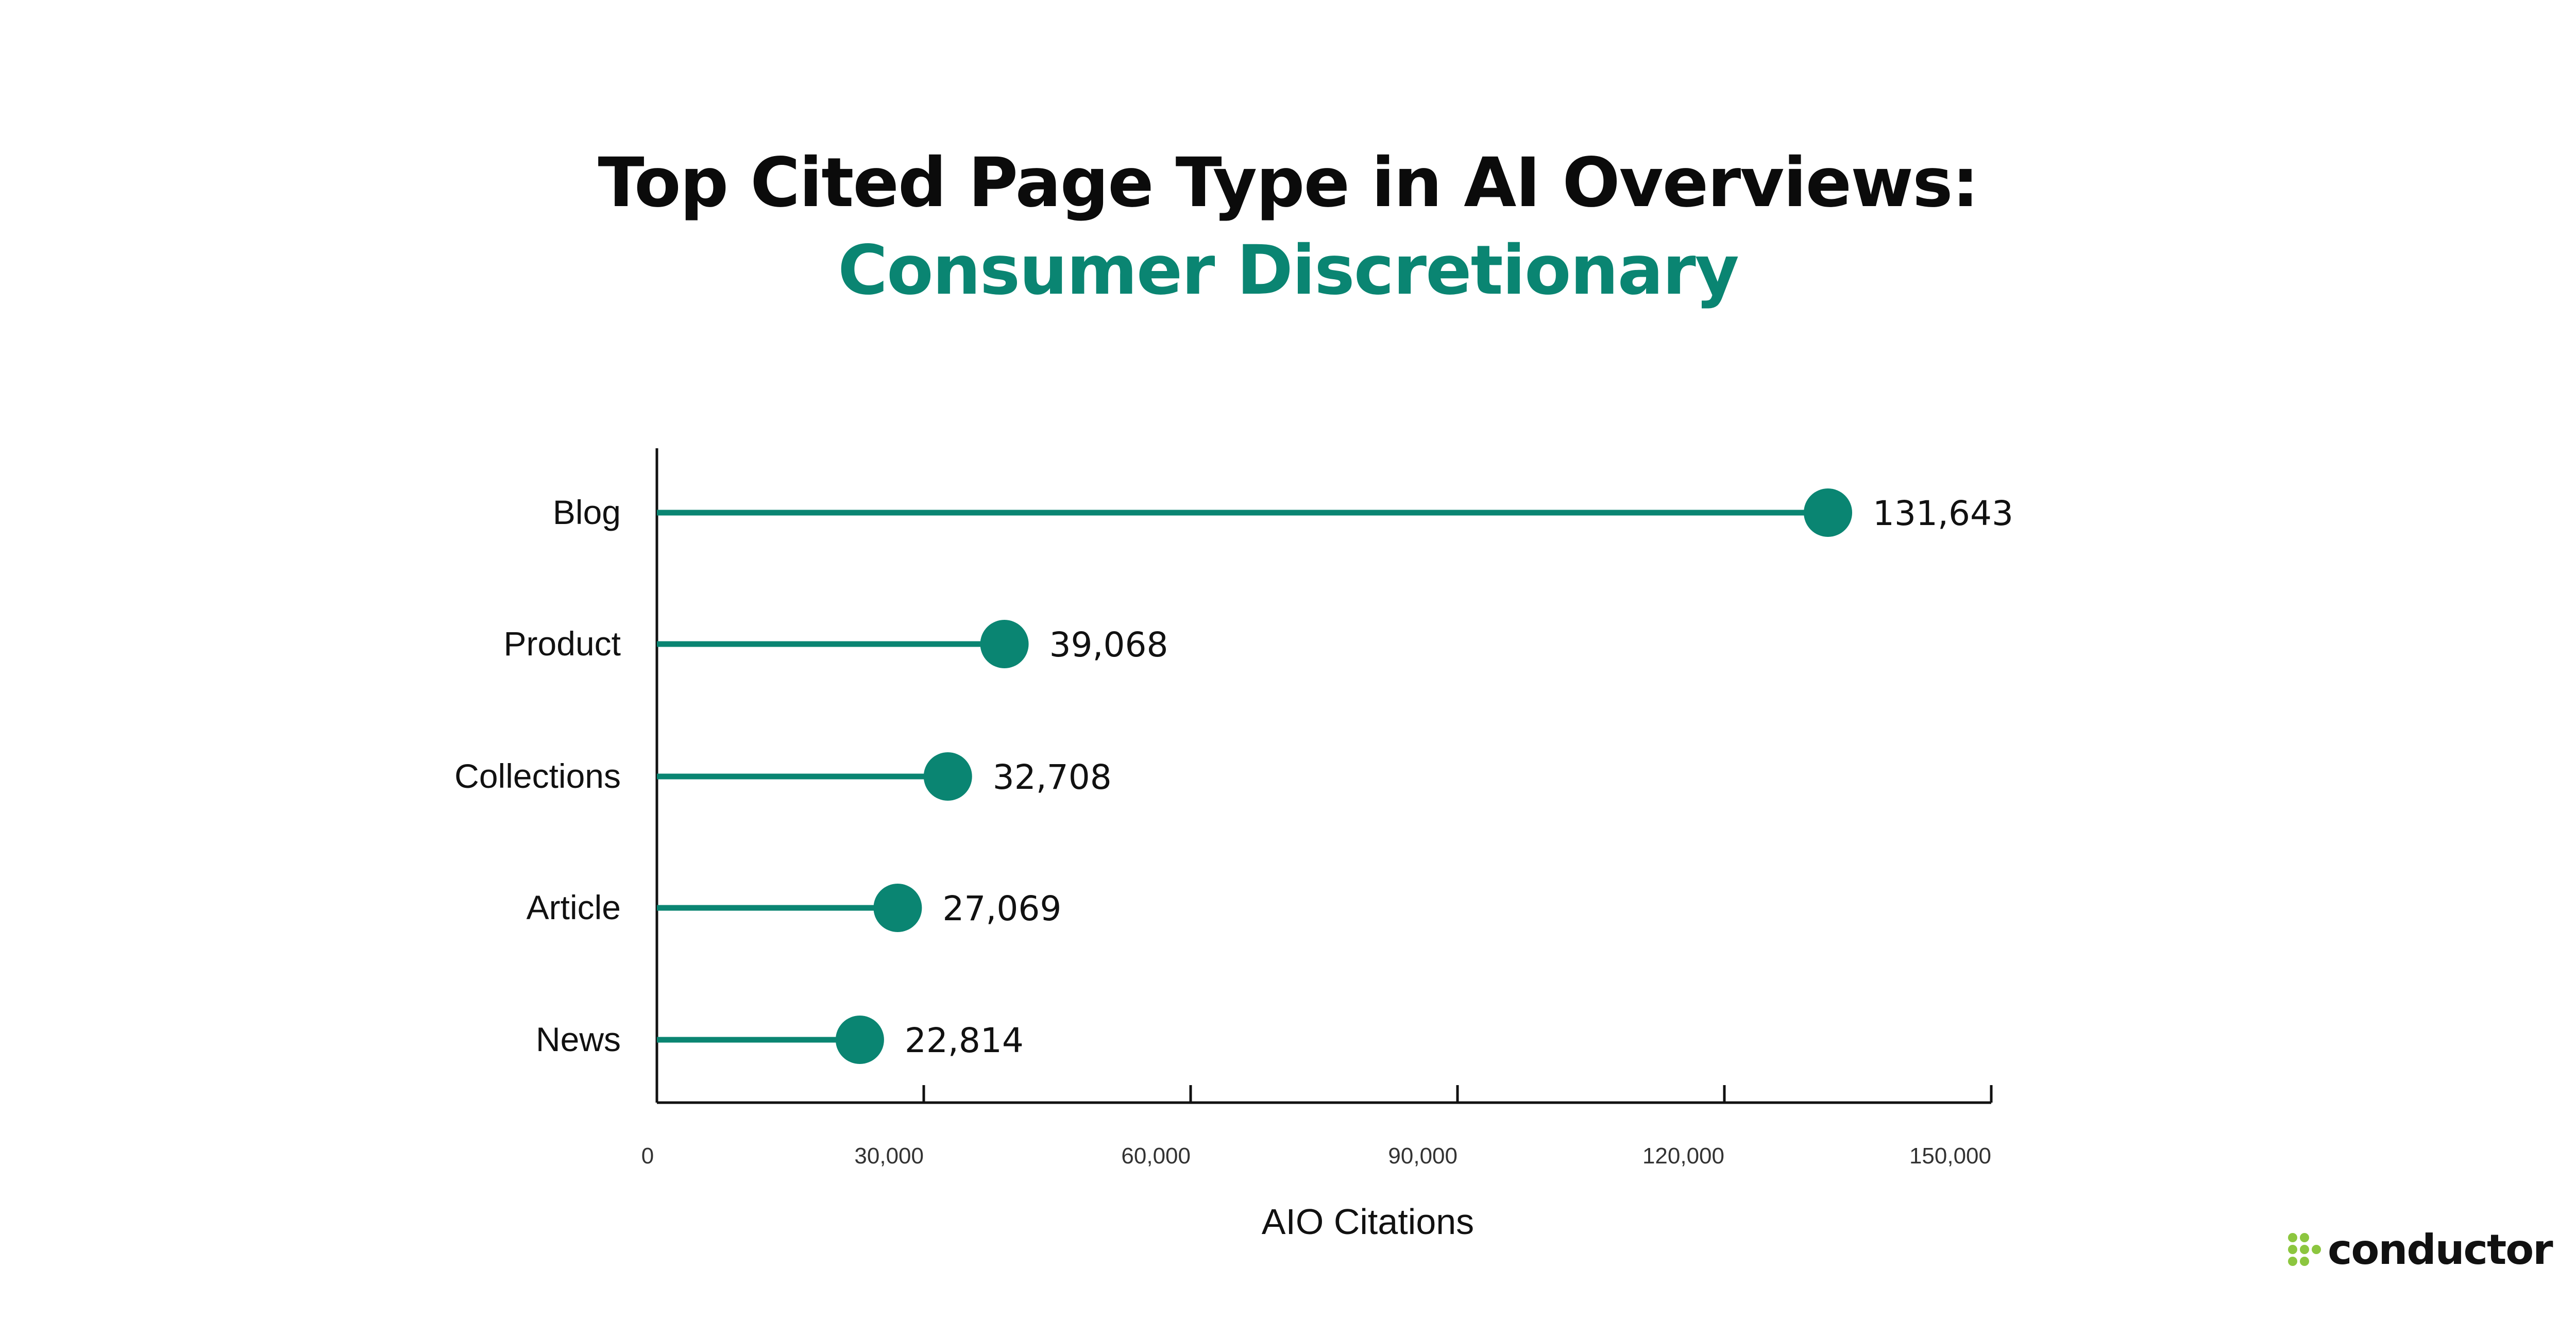  I want to click on x-tick-label: 60,000, so click(1156, 1156).